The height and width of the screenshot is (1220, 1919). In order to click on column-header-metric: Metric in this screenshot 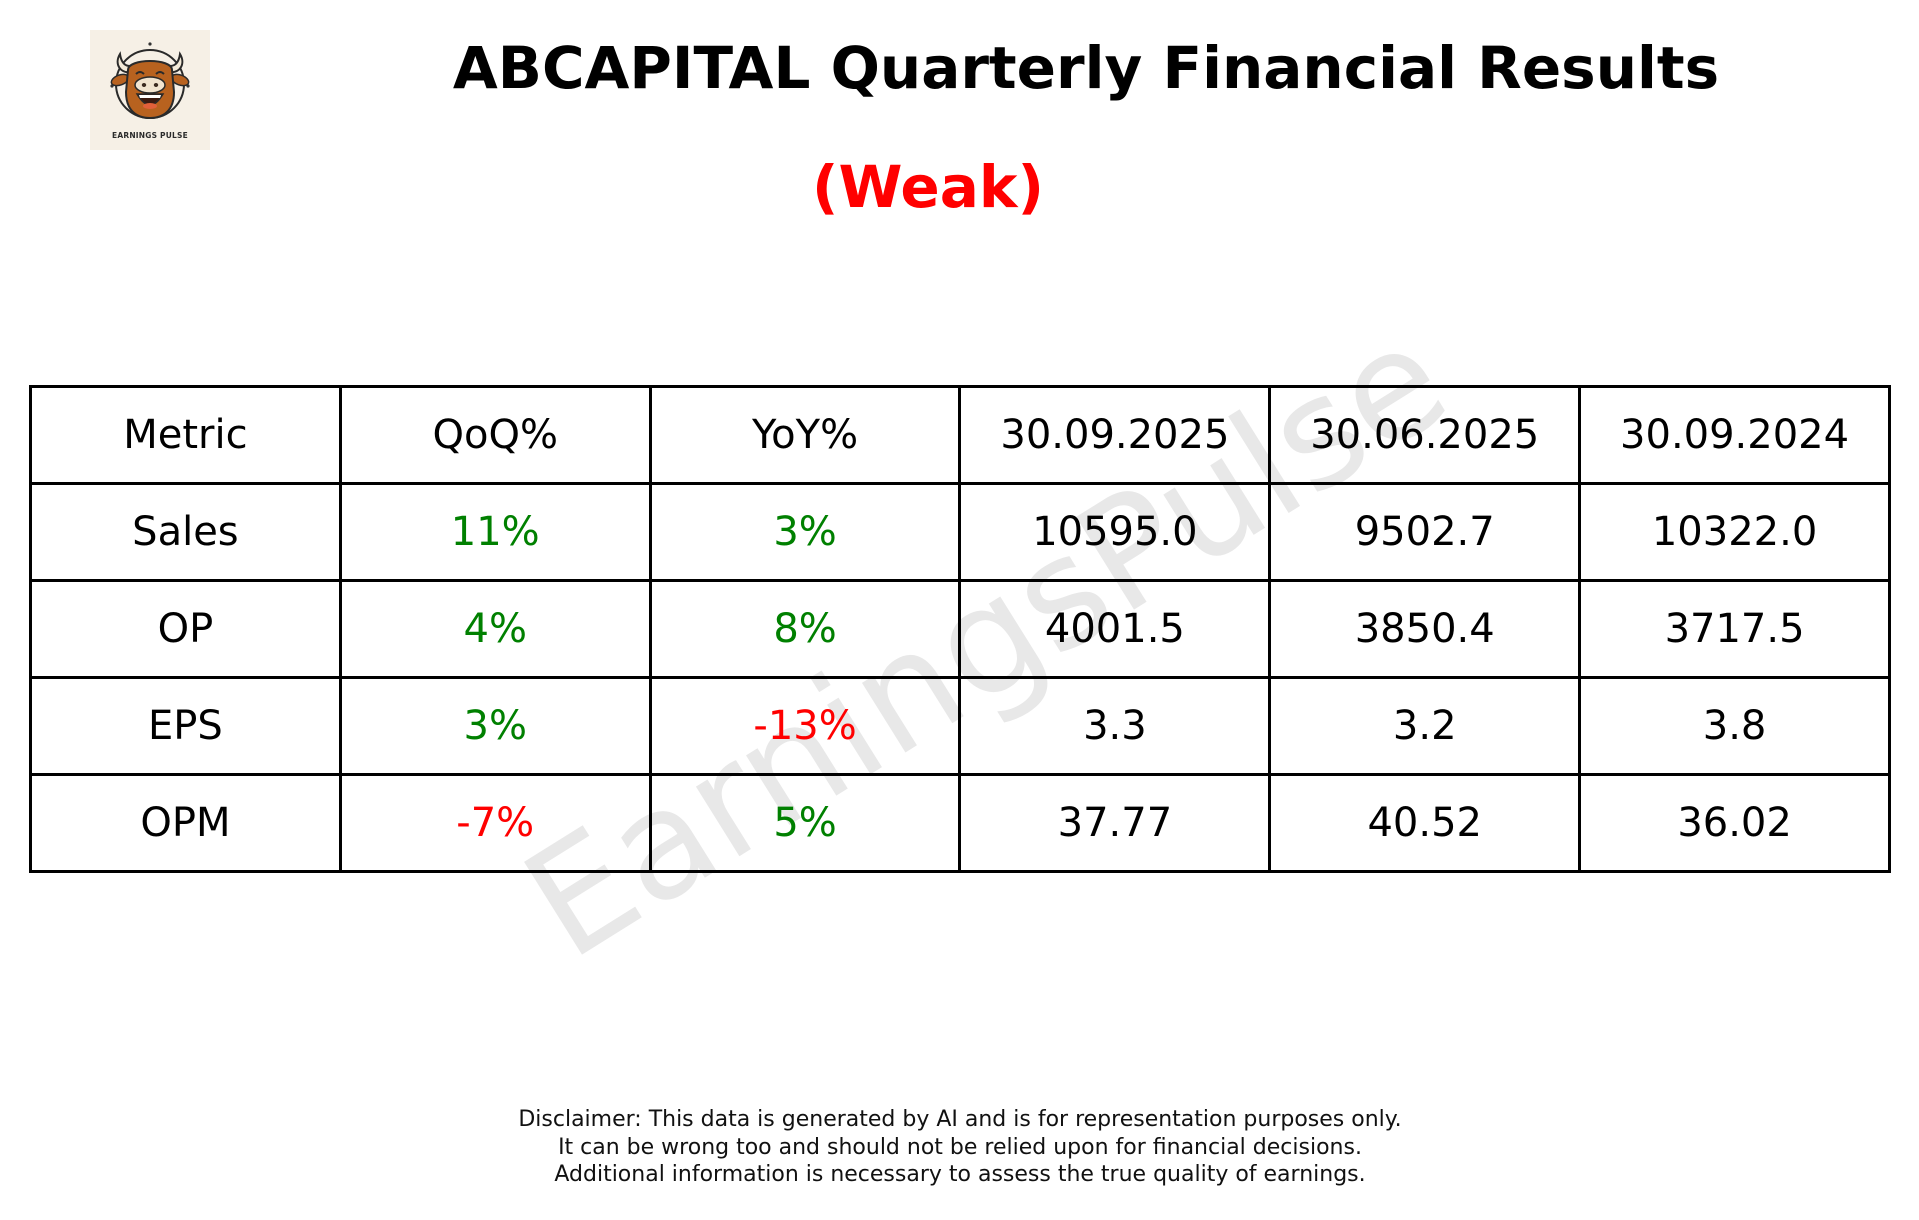, I will do `click(185, 435)`.